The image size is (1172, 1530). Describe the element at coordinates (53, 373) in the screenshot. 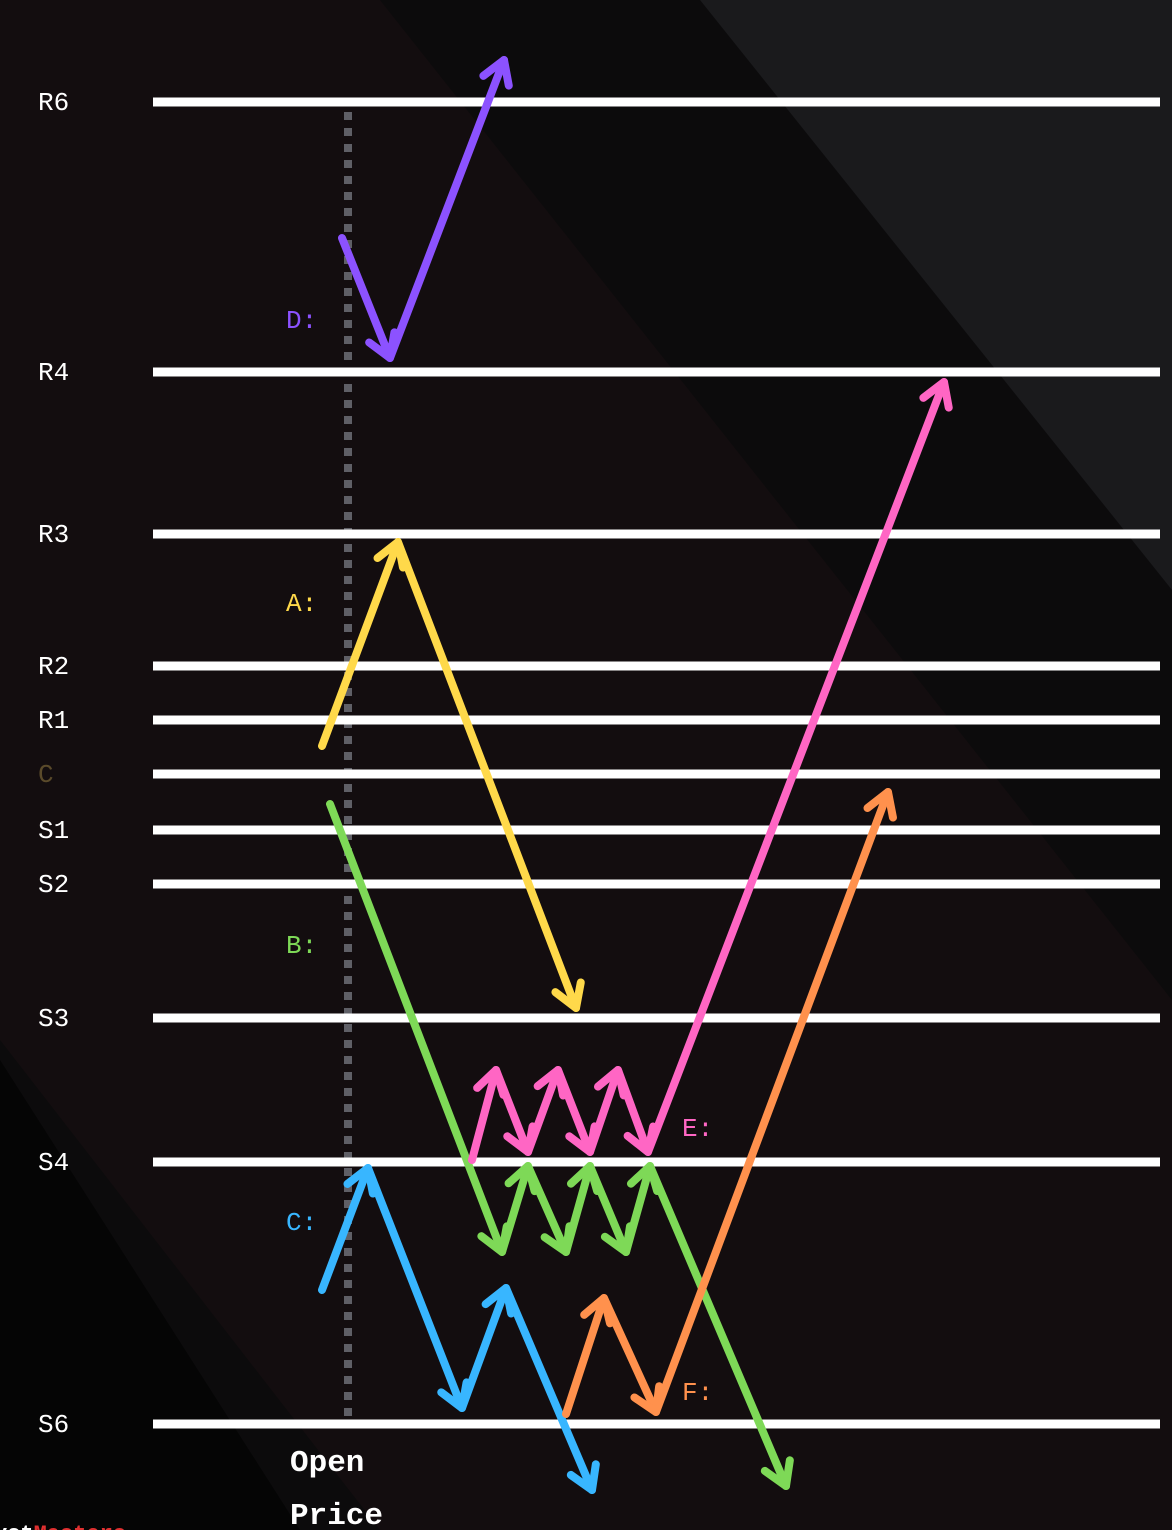

I see `level-label-r4: R4` at that location.